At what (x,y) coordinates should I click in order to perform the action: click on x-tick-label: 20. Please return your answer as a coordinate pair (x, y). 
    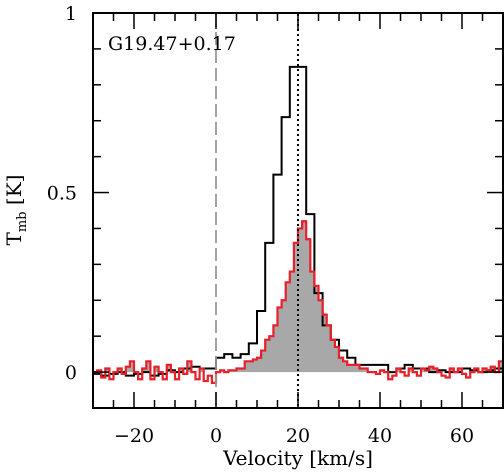
    Looking at the image, I should click on (298, 436).